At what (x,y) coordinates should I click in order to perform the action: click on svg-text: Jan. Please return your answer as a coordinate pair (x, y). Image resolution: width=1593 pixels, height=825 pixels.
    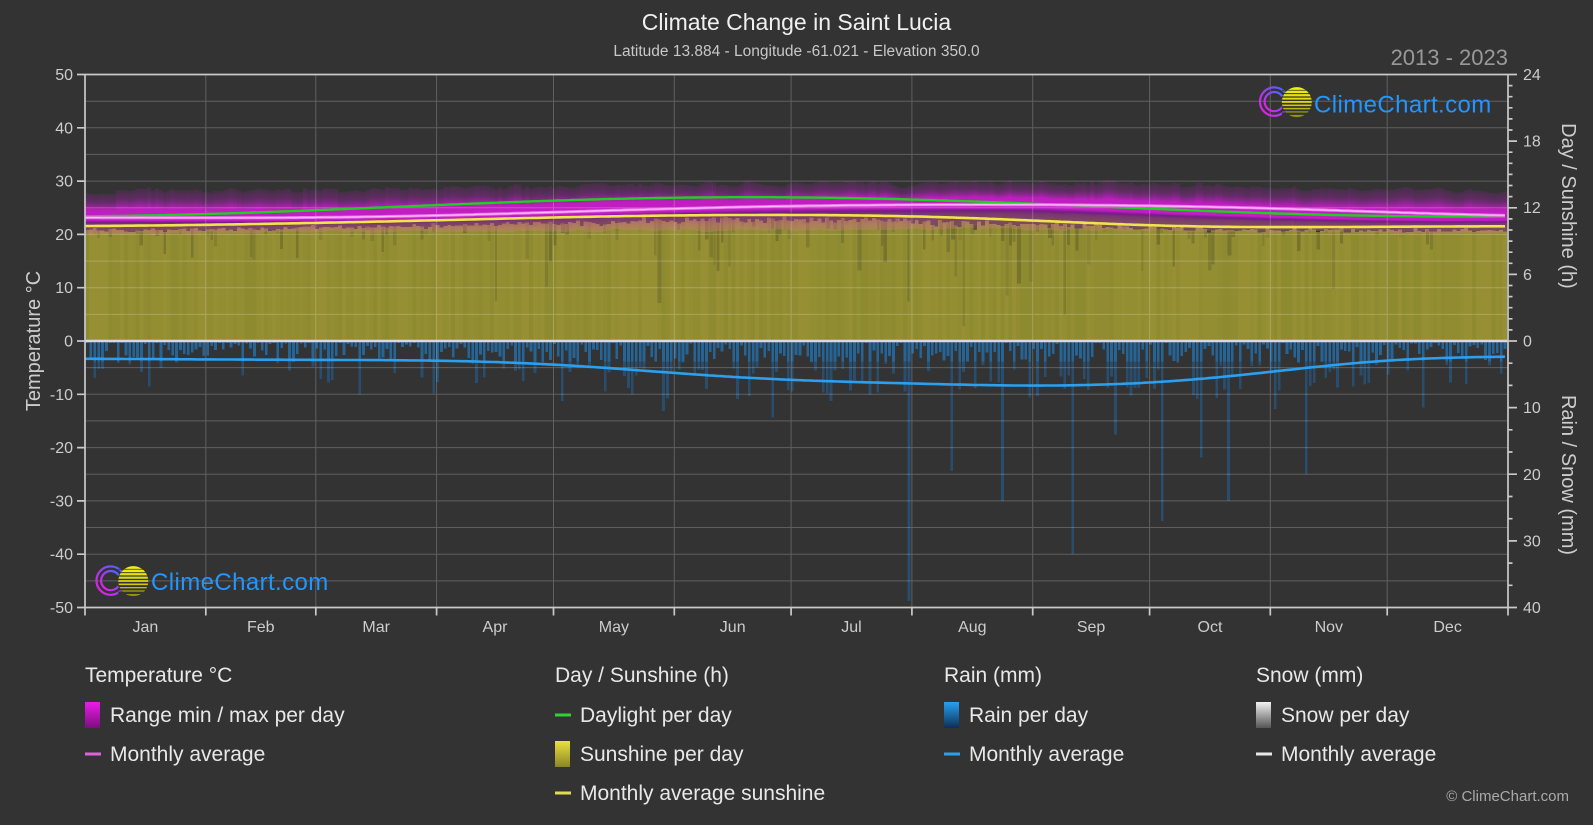
    Looking at the image, I should click on (146, 627).